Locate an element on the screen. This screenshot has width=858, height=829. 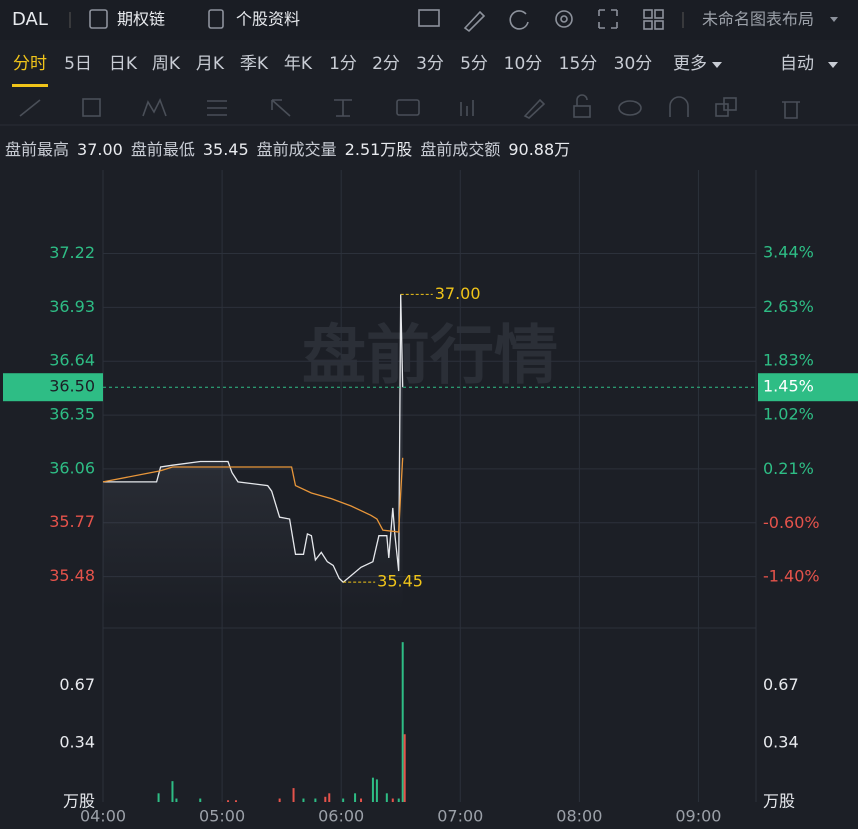
y2-tick-label: -1.40% is located at coordinates (791, 576).